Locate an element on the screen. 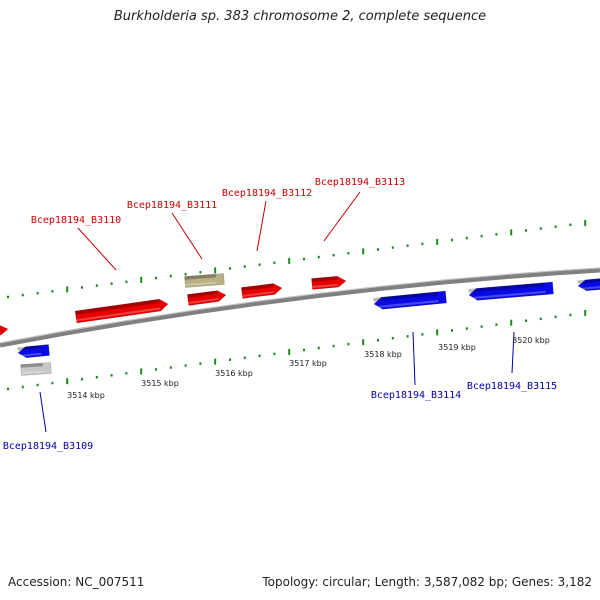 This screenshot has width=600, height=600. gene-label-forward: Bcep18194_B3111 is located at coordinates (172, 205).